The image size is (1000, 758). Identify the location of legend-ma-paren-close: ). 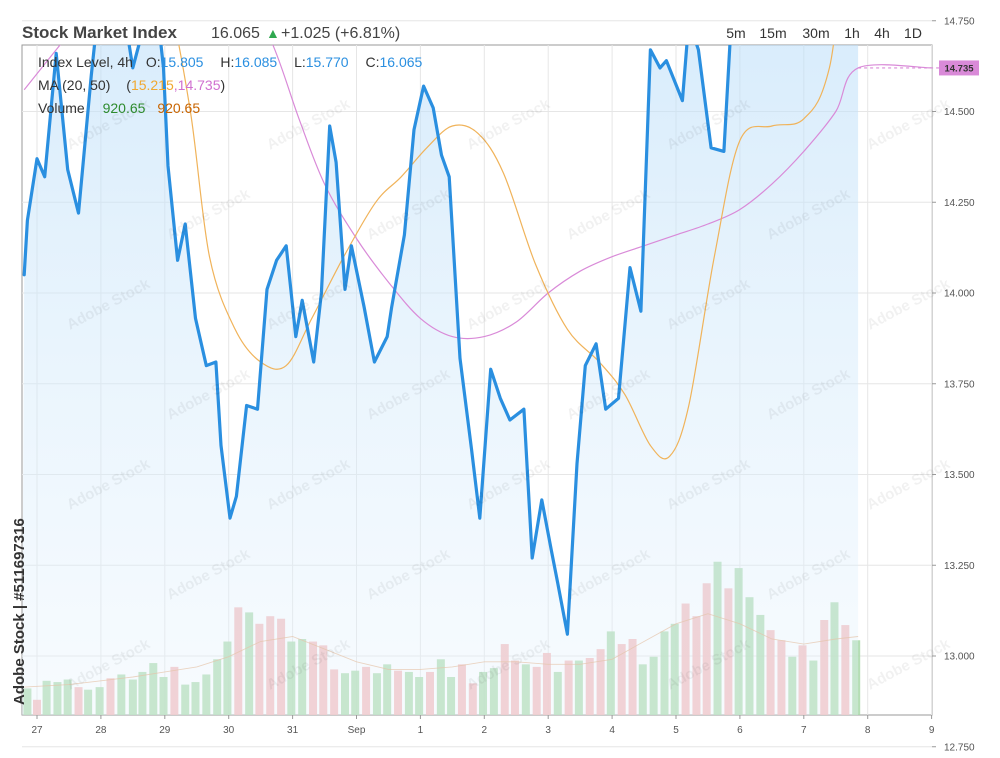
(222, 85).